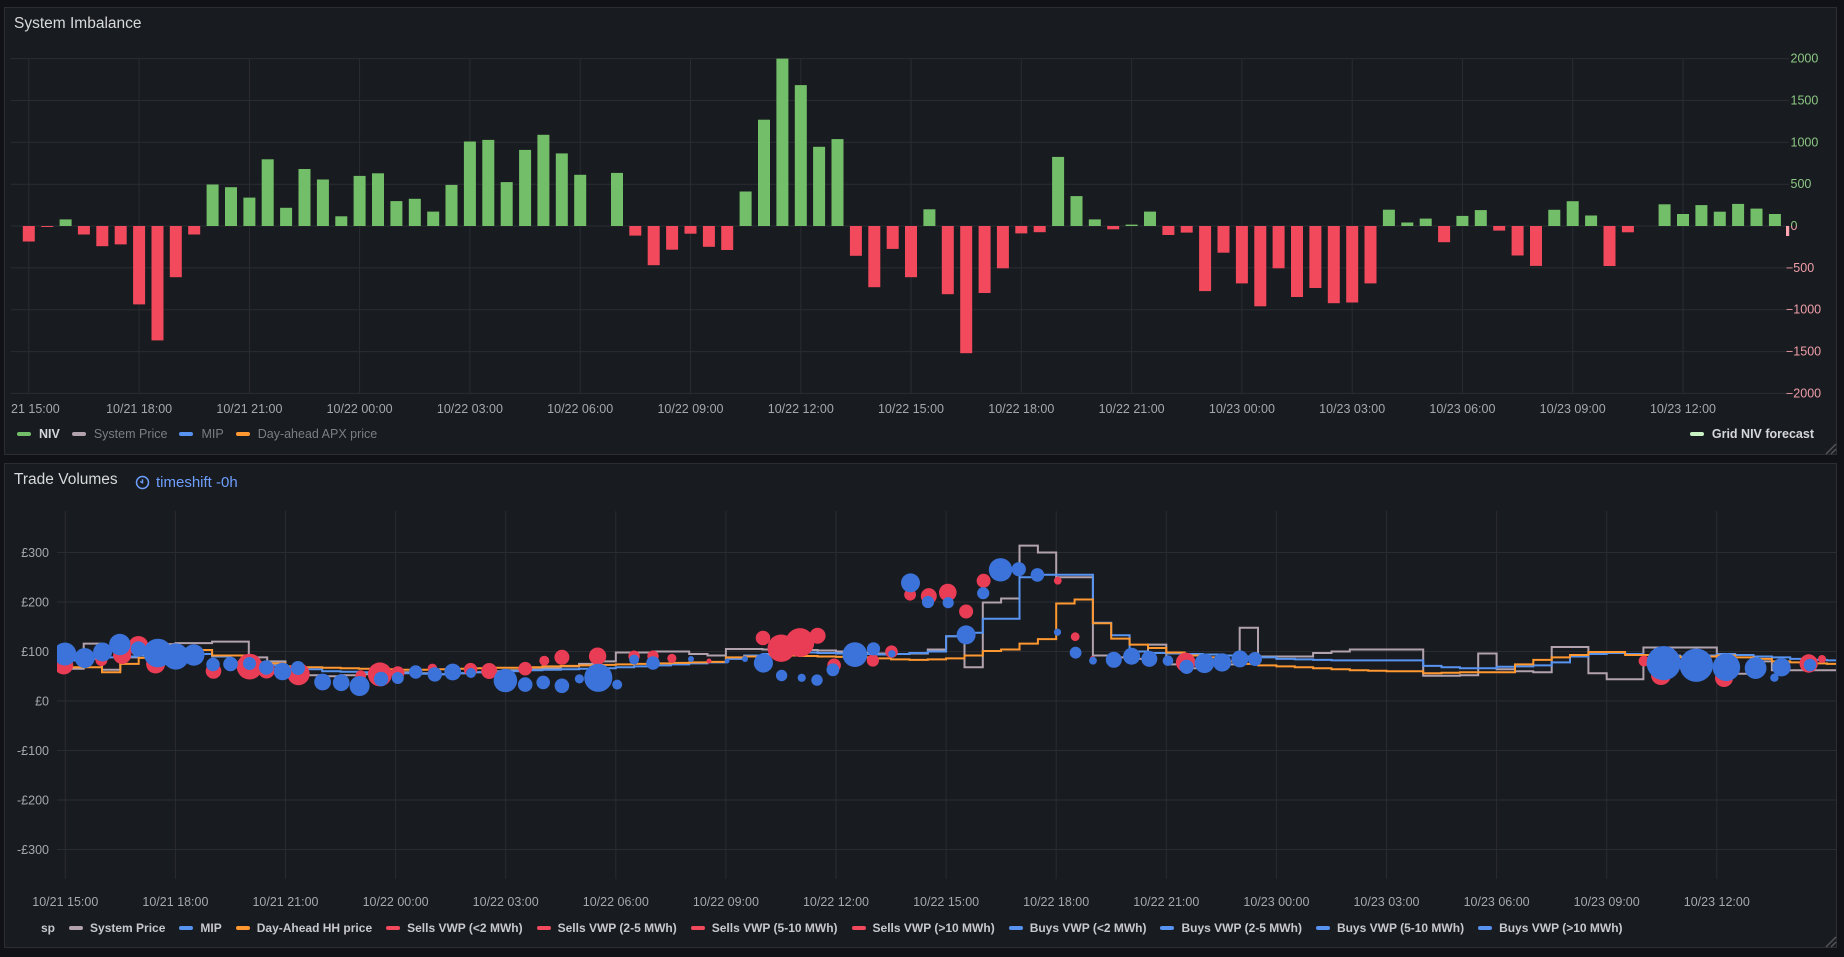 The width and height of the screenshot is (1844, 957). Describe the element at coordinates (35, 652) in the screenshot. I see `svg-text: £100` at that location.